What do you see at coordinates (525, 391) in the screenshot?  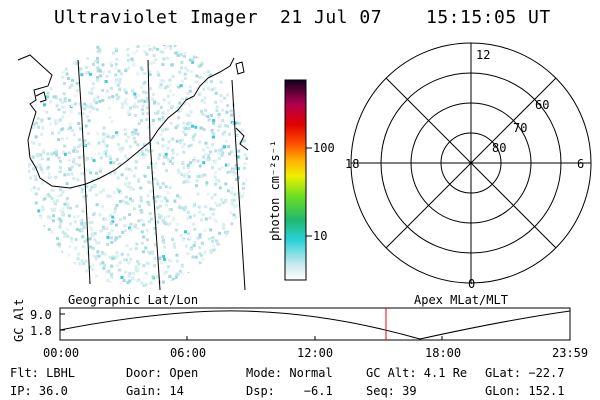 I see `glon-info: GLon: 152.1` at bounding box center [525, 391].